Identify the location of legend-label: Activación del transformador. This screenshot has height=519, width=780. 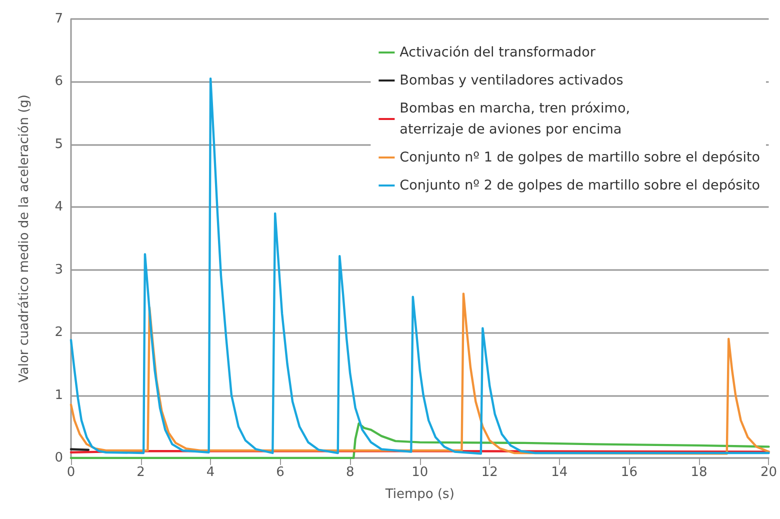
(498, 52).